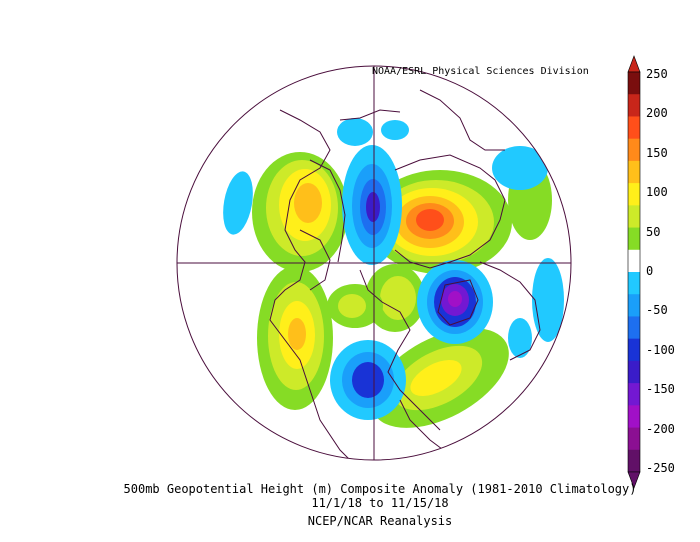 The height and width of the screenshot is (542, 700). What do you see at coordinates (657, 113) in the screenshot?
I see `colorbar-tick-label: 200` at bounding box center [657, 113].